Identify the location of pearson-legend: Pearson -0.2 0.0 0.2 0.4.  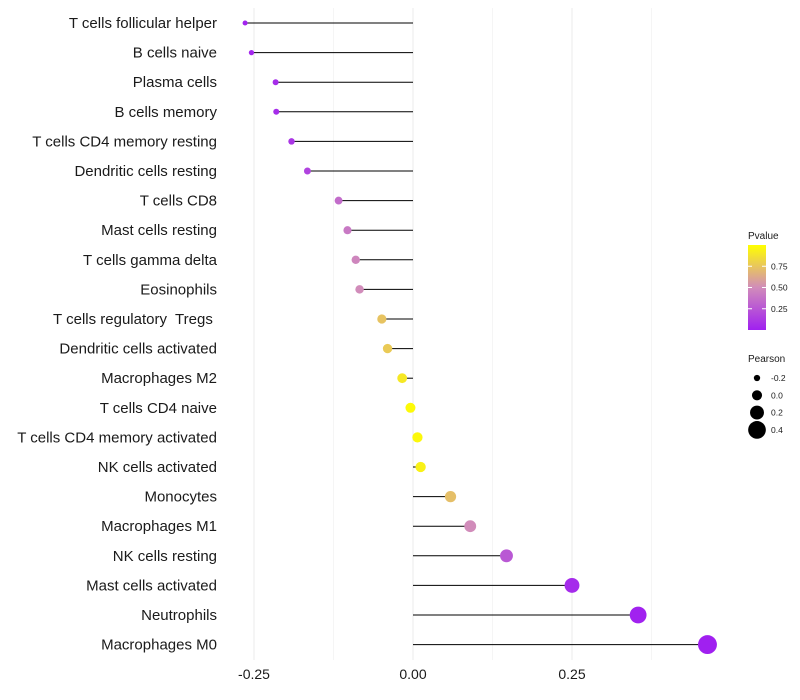
(767, 396).